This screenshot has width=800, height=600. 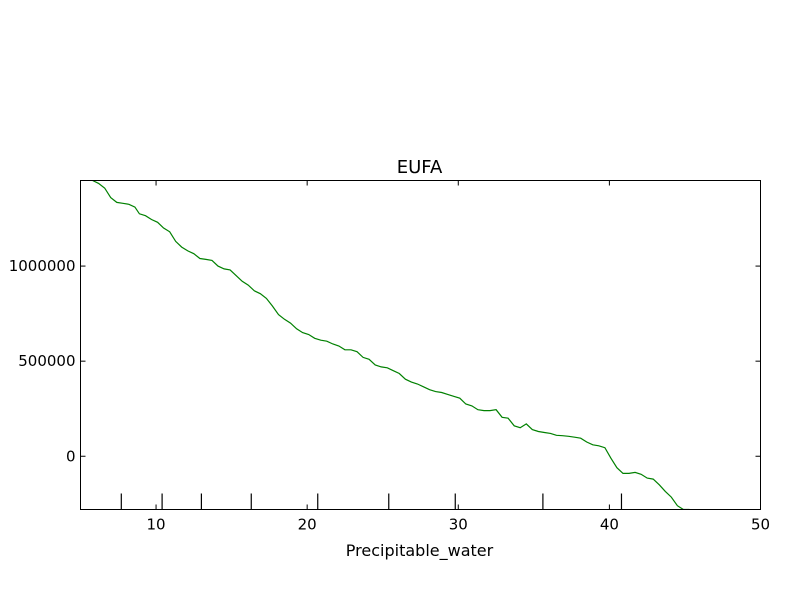 I want to click on x-tick-label: 10, so click(x=156, y=525).